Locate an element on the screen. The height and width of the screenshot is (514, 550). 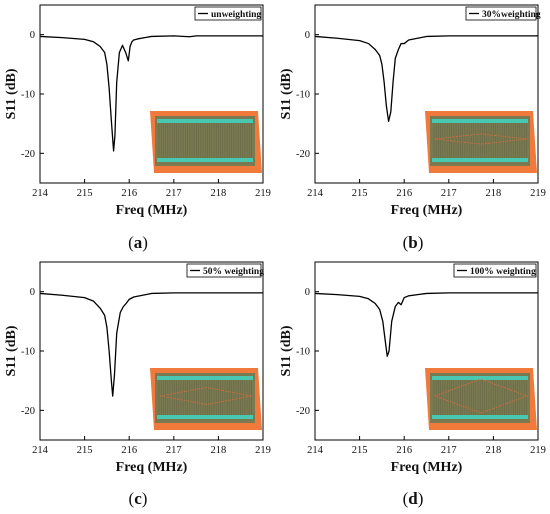
caption-letter: c is located at coordinates (138, 498).